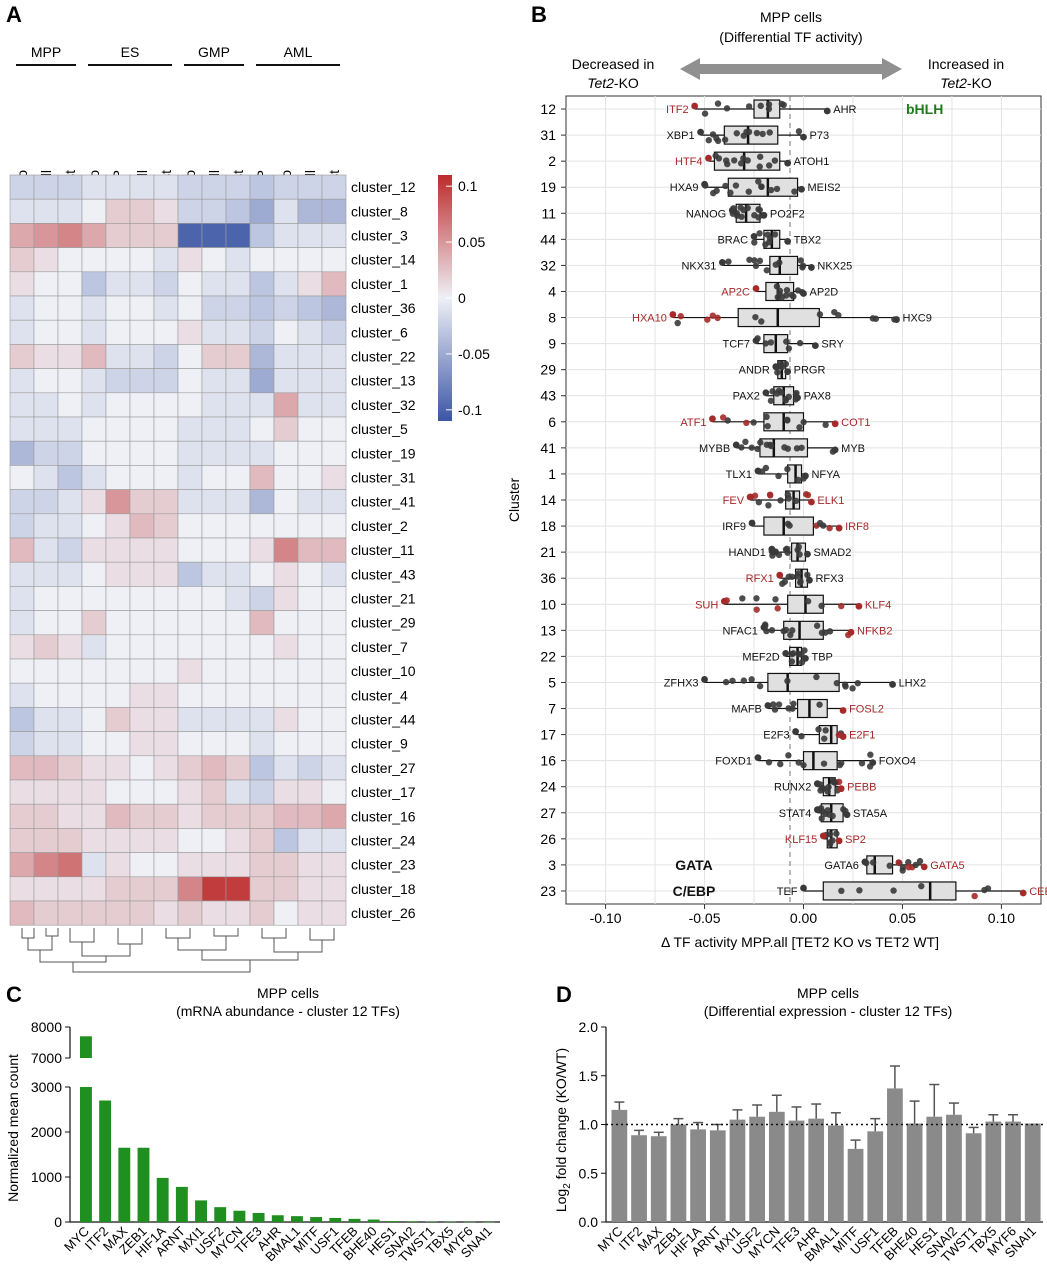 This screenshot has width=1047, height=1280. What do you see at coordinates (118, 453) in the screenshot?
I see `heatmap-cell-cluster_19-ES.CHIP` at bounding box center [118, 453].